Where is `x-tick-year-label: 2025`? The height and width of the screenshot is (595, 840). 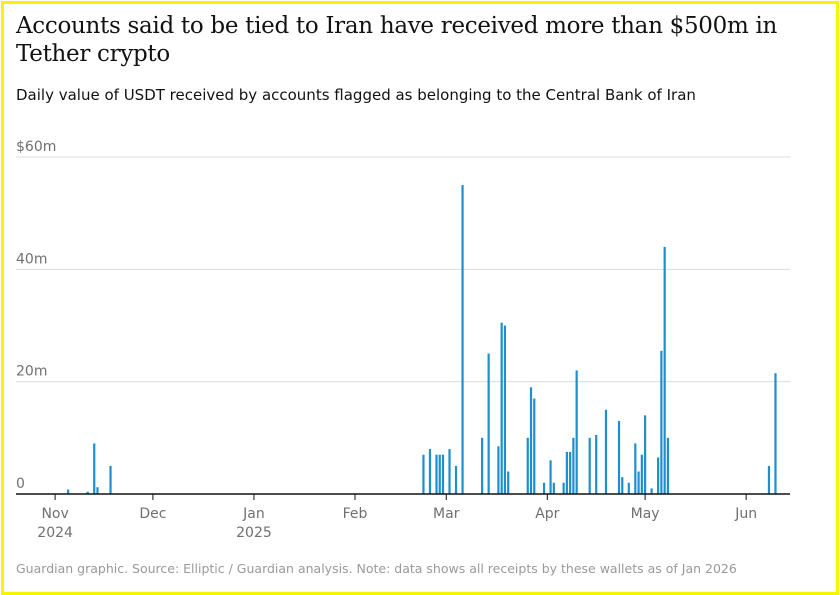
x-tick-year-label: 2025 is located at coordinates (254, 533).